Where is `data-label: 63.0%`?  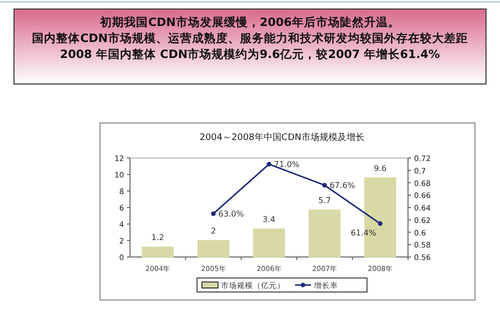
data-label: 63.0% is located at coordinates (231, 214).